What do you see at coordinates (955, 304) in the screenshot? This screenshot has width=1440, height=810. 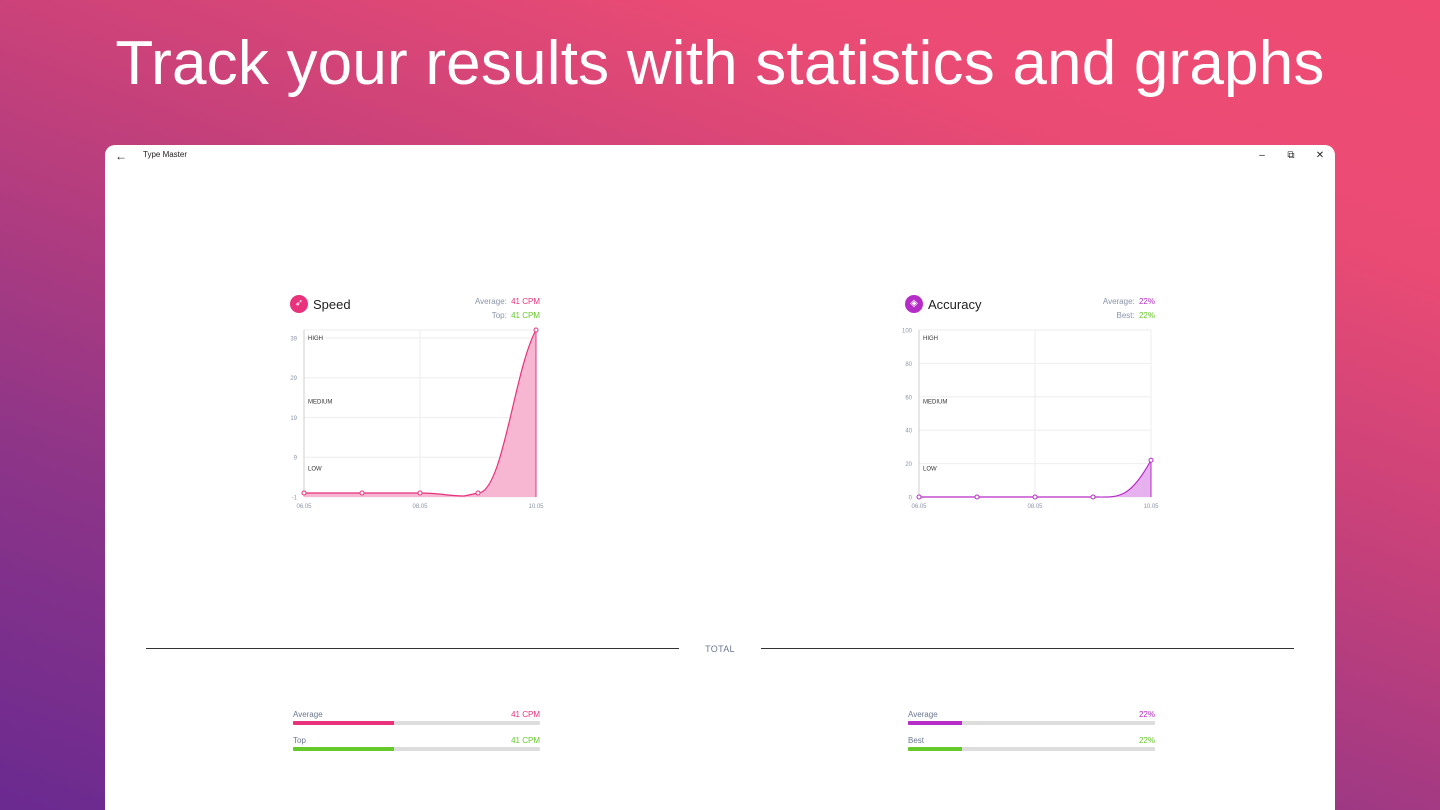 I see `accuracy-title: Accuracy` at bounding box center [955, 304].